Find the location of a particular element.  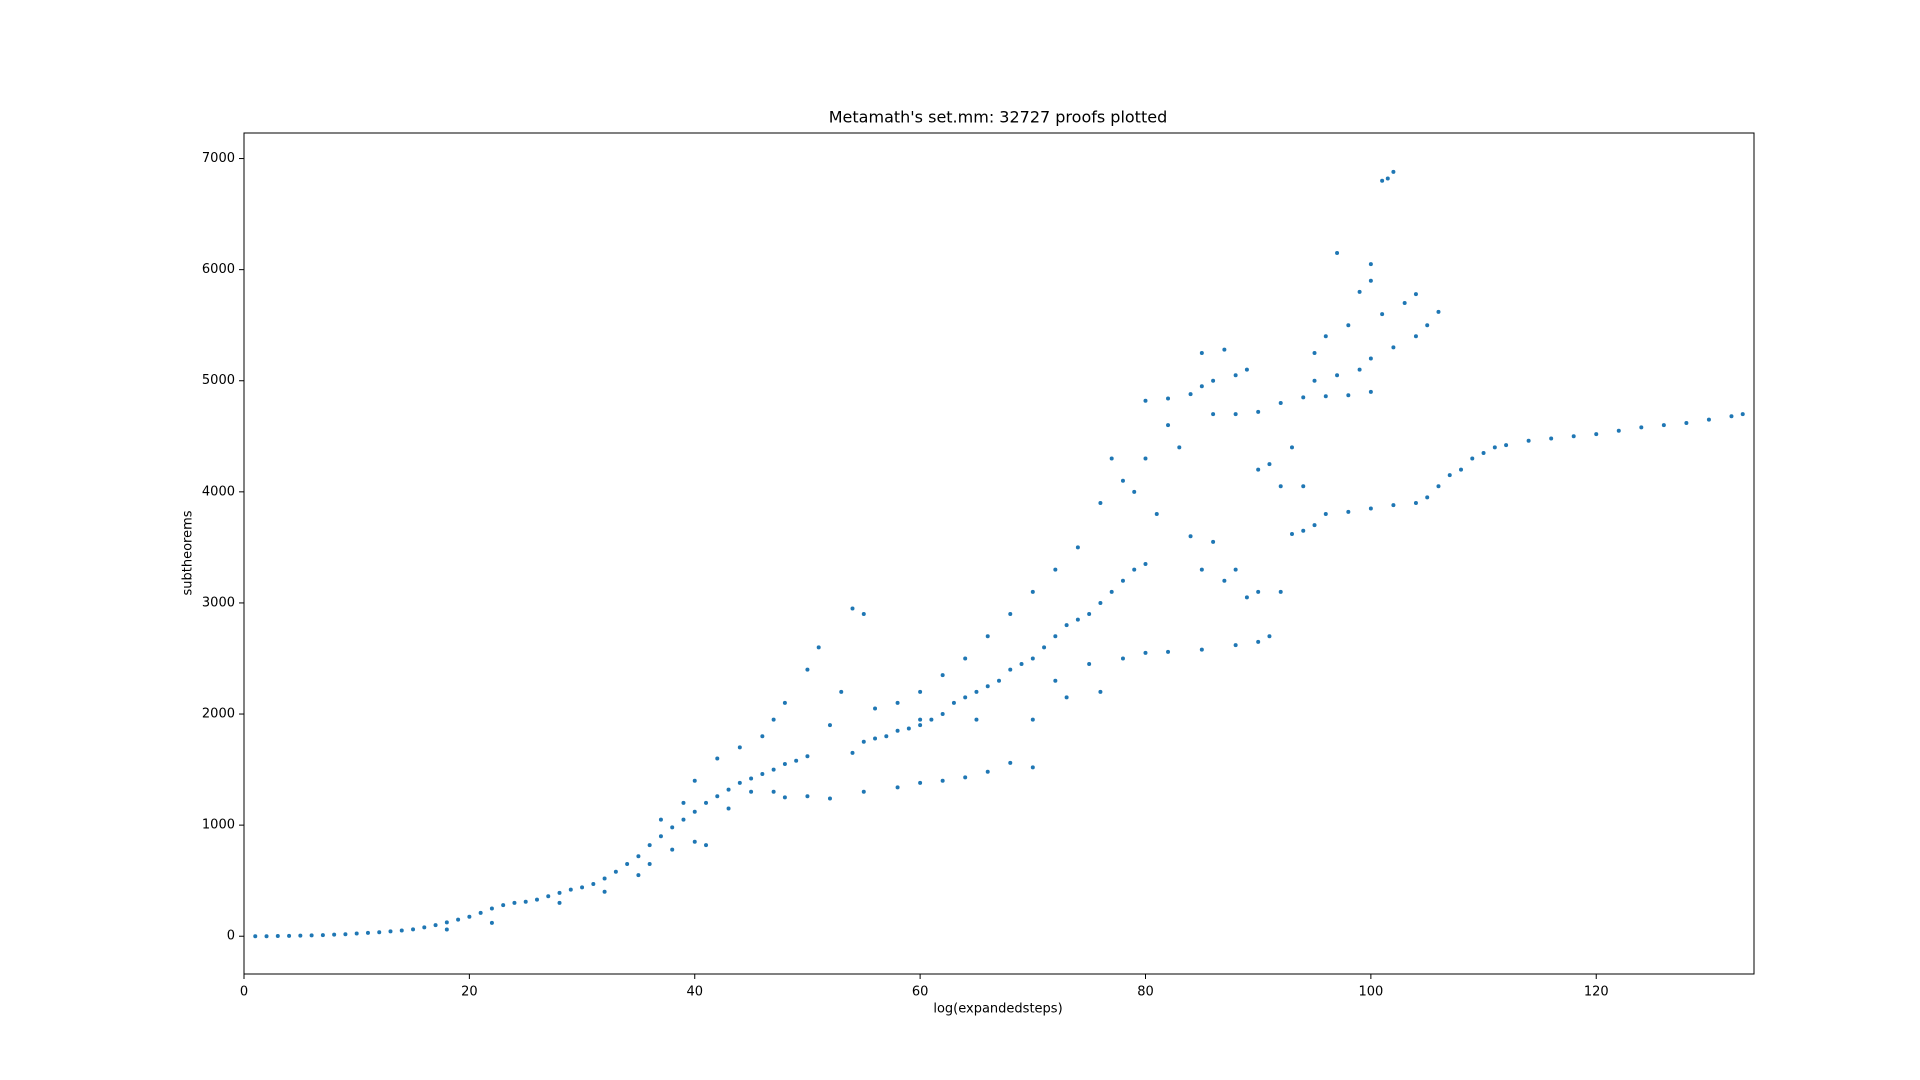

x-tick-label: 40 is located at coordinates (694, 992).